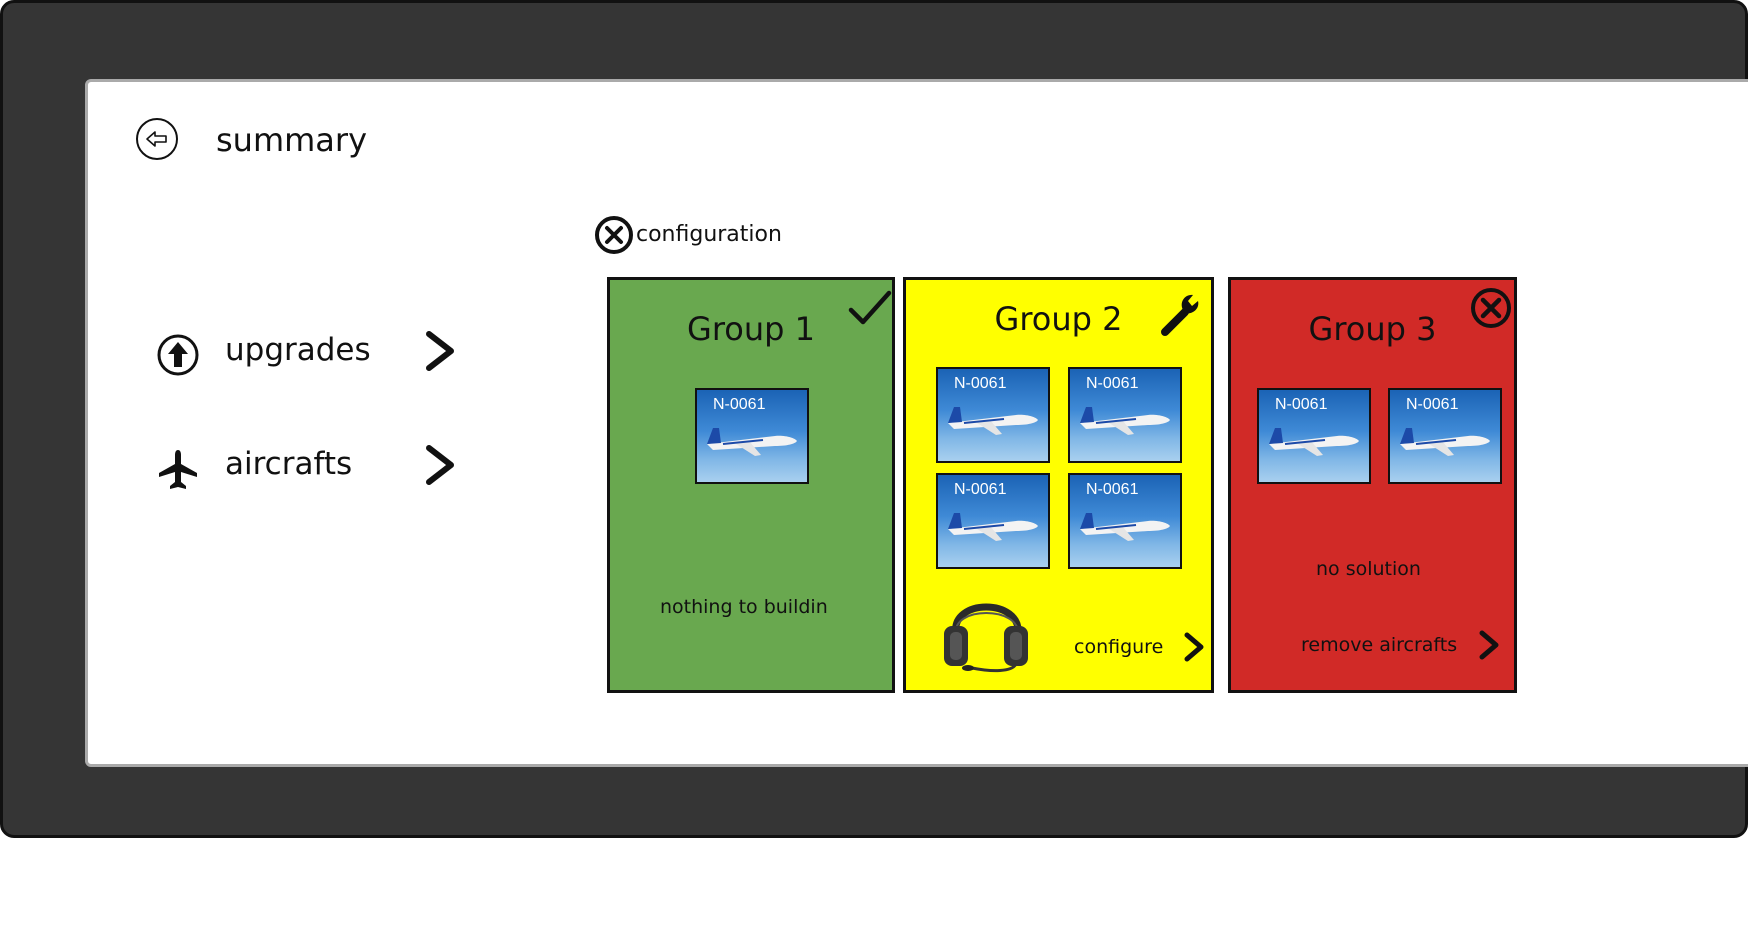  What do you see at coordinates (709, 234) in the screenshot?
I see `configuration-label: configuration` at bounding box center [709, 234].